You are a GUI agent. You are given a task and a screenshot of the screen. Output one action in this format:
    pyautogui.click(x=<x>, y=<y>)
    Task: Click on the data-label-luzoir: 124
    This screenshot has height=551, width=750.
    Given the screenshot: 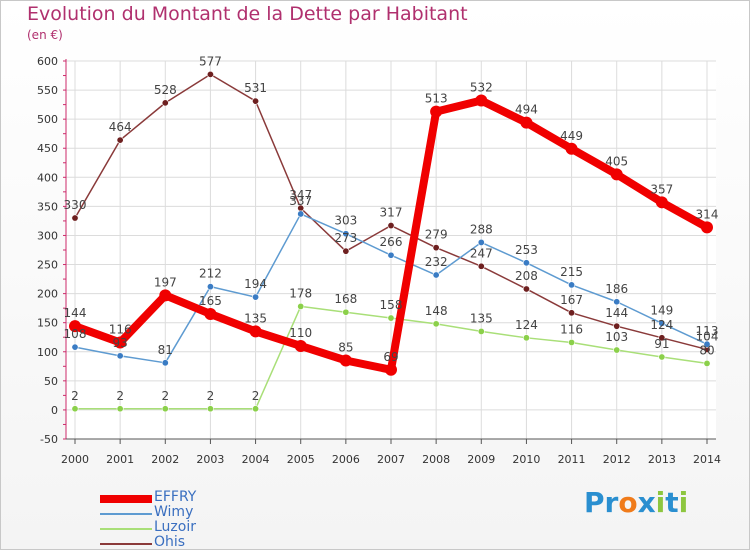 What is the action you would take?
    pyautogui.click(x=526, y=325)
    